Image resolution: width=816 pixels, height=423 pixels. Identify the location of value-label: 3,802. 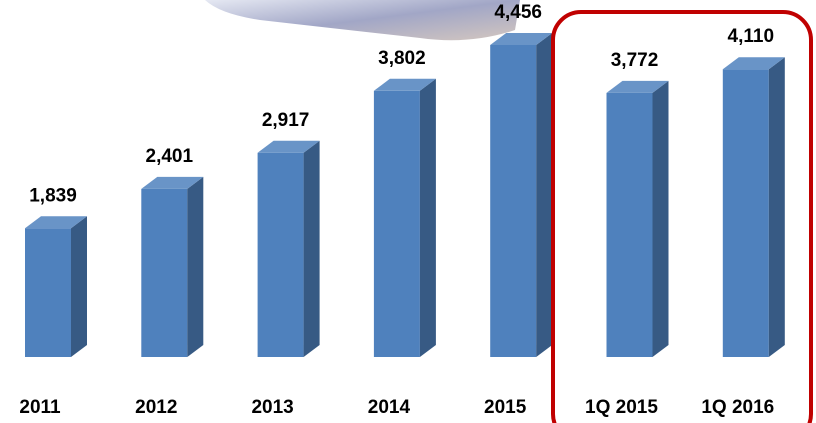
(402, 58).